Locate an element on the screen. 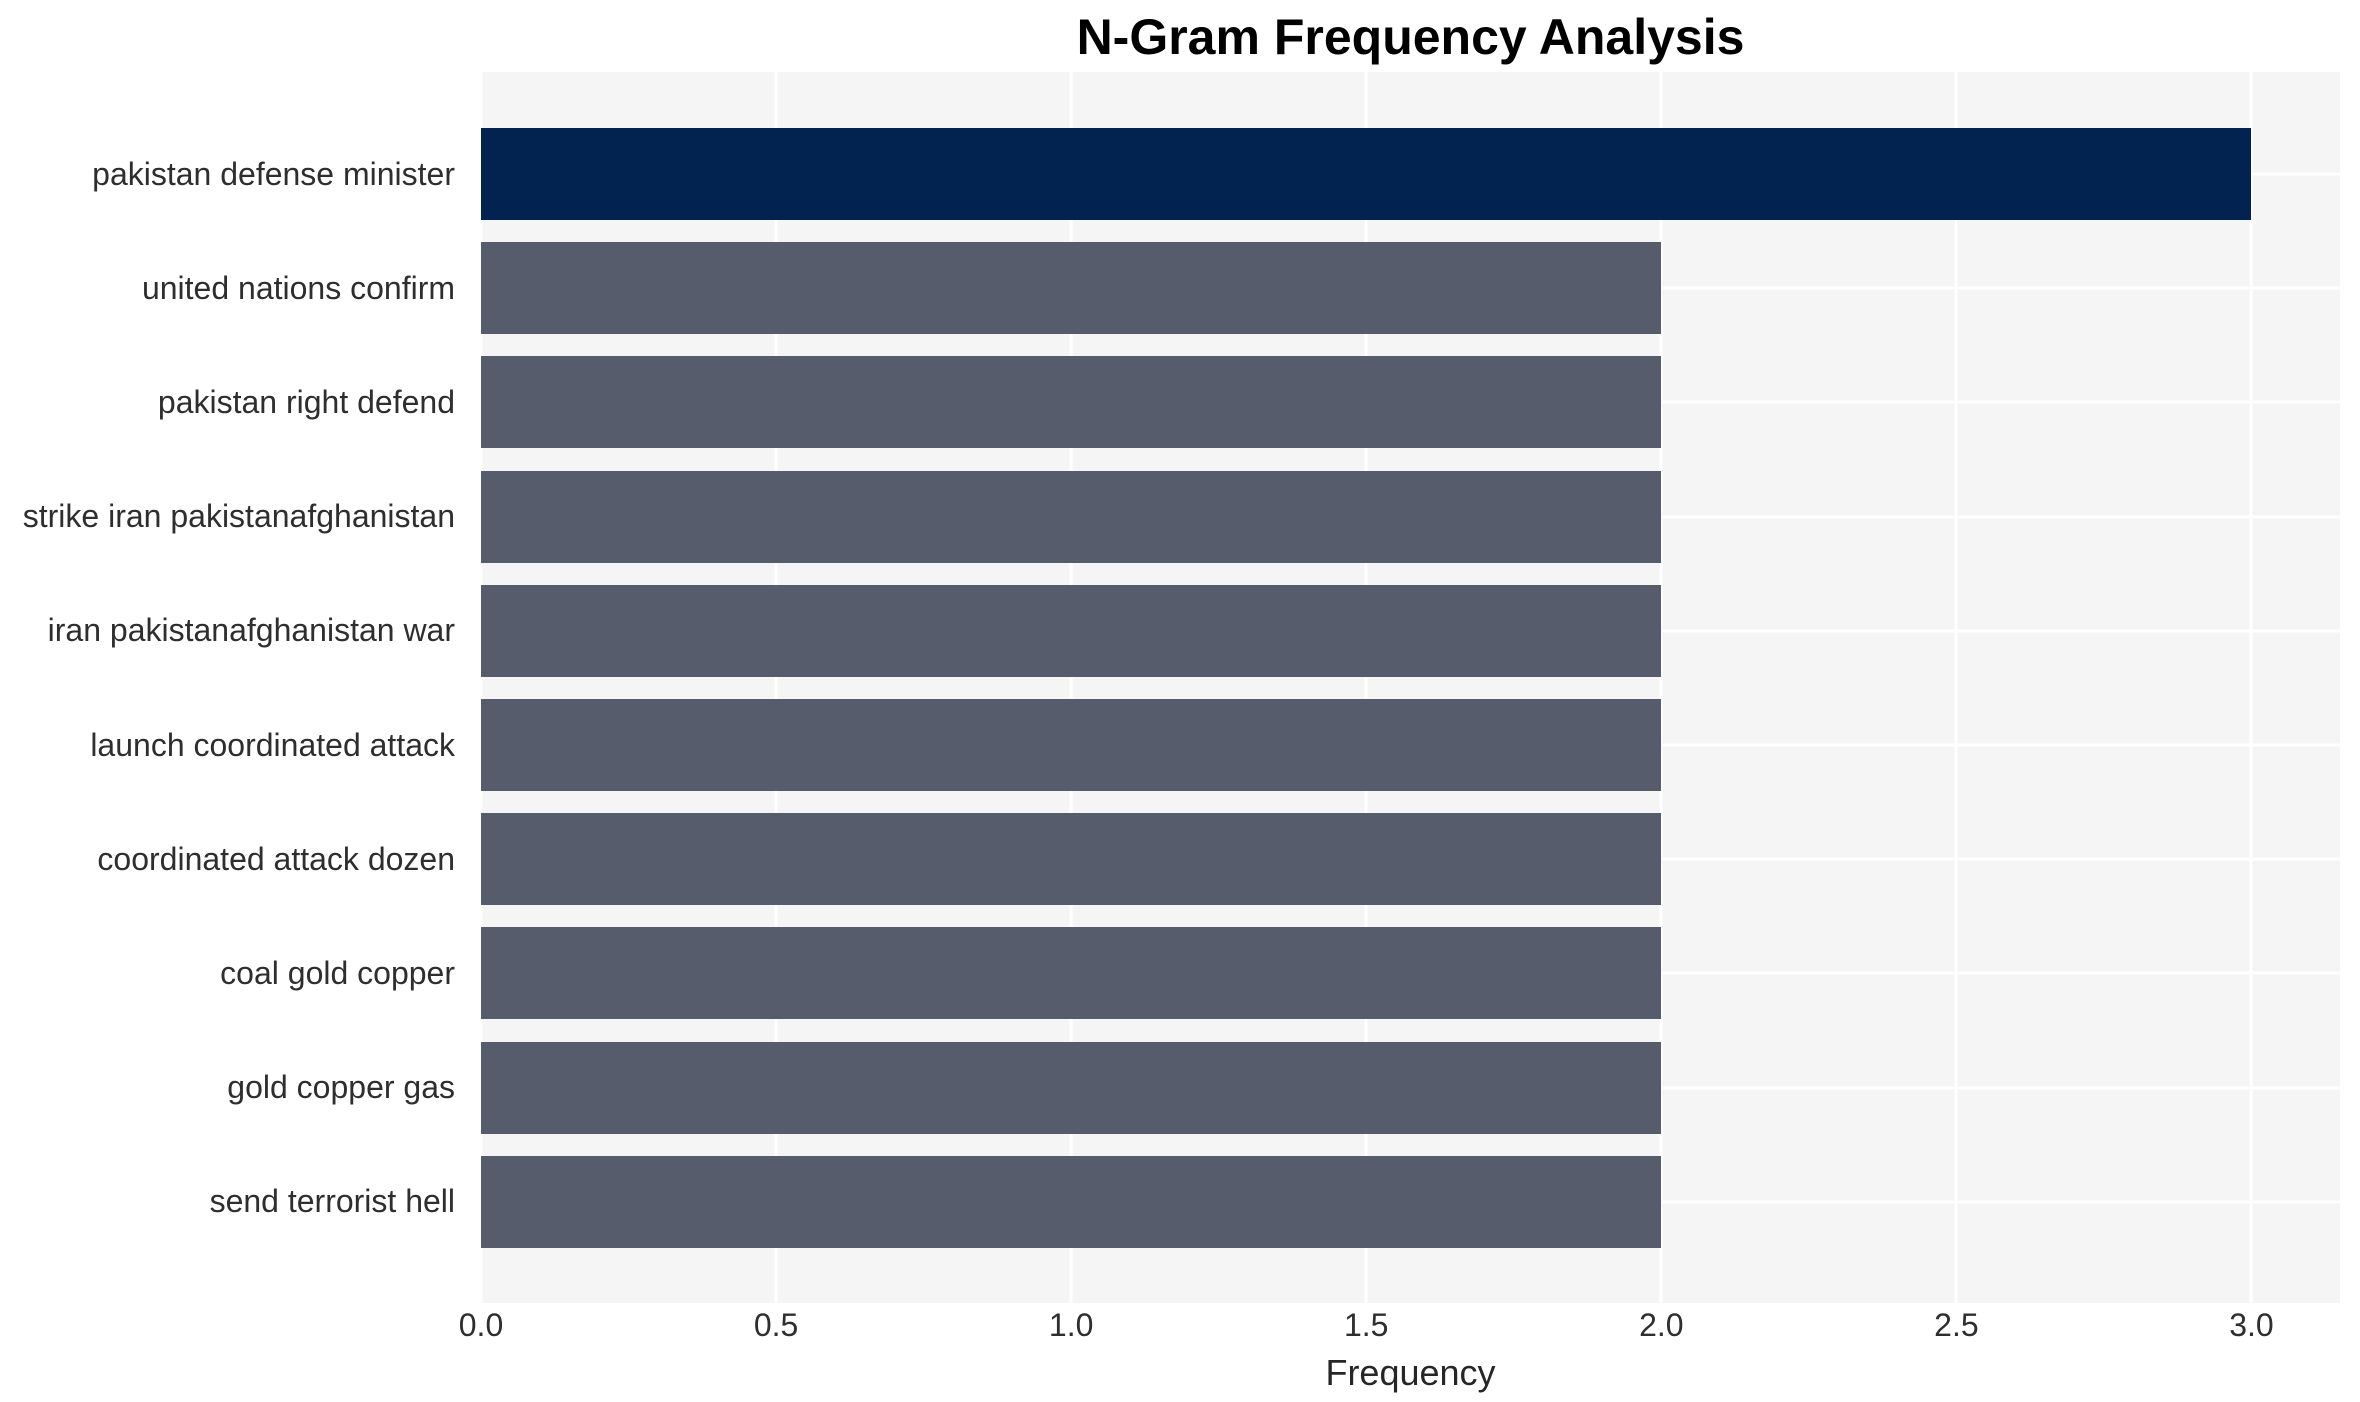  x-axis-ticks: 0.0 0.5 1.0 1.5 2.0 2.5 3.0 is located at coordinates (1399, 1327).